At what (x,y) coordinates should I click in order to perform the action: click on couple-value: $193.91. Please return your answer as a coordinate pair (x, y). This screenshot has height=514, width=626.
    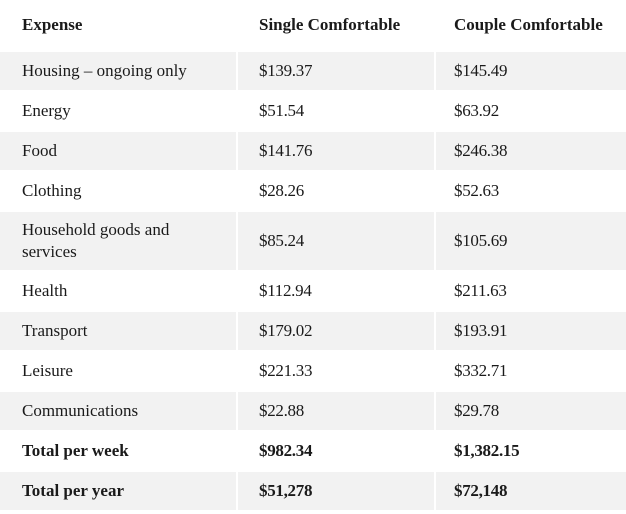
    Looking at the image, I should click on (530, 331).